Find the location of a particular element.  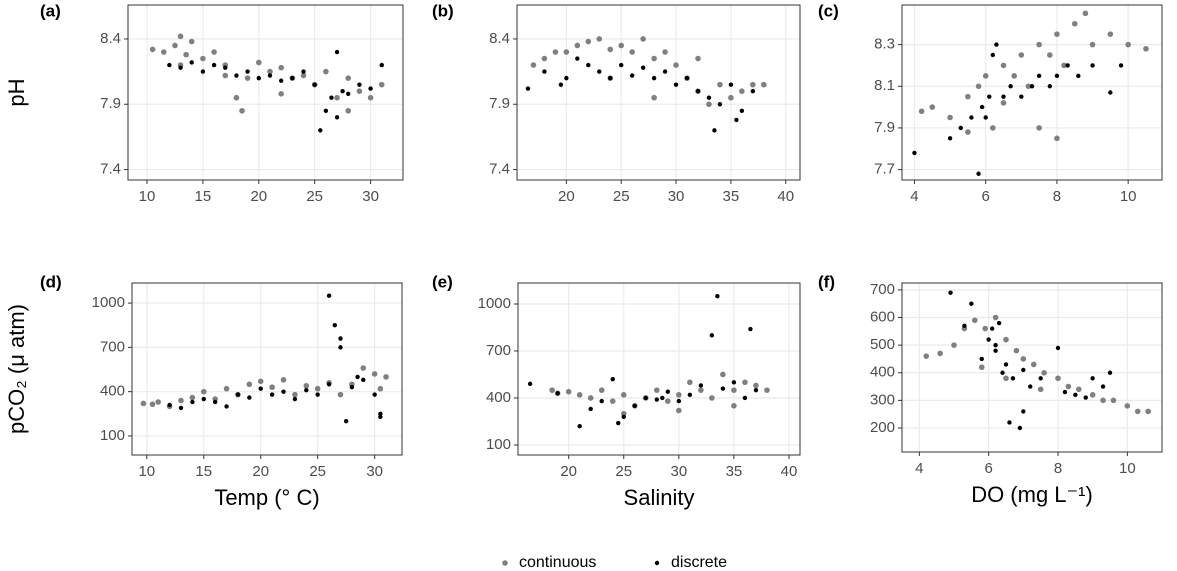

panel-label: (a) is located at coordinates (50, 10).